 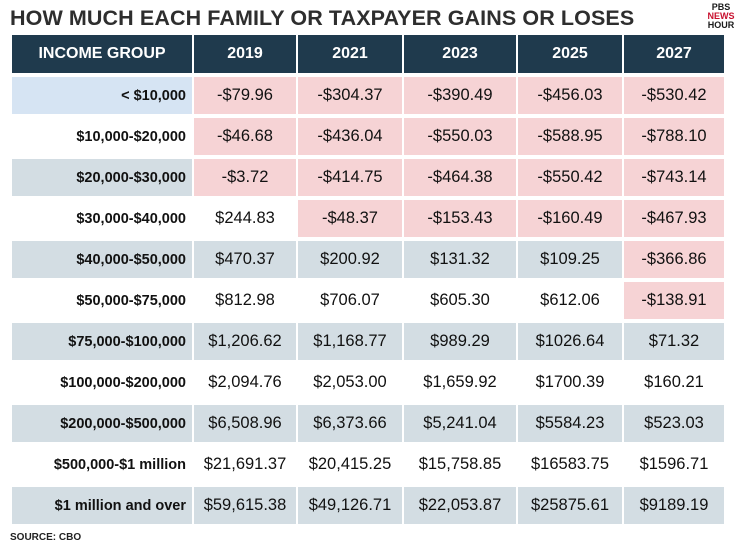 I want to click on value-cell: $5,241.04, so click(x=460, y=425).